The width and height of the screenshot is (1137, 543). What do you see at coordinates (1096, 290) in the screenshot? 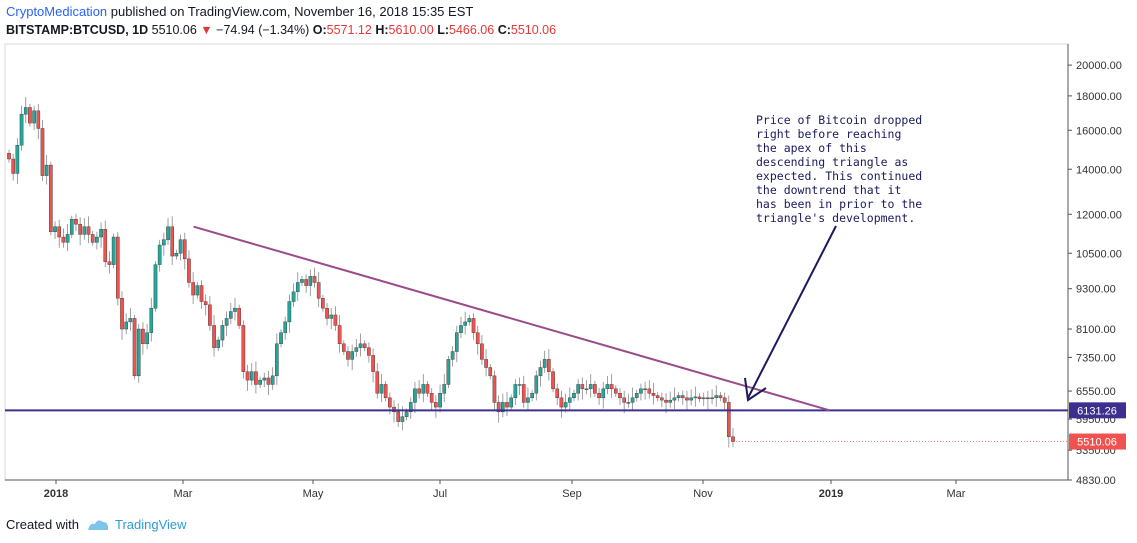
I see `y-tick-label: 9300.00` at bounding box center [1096, 290].